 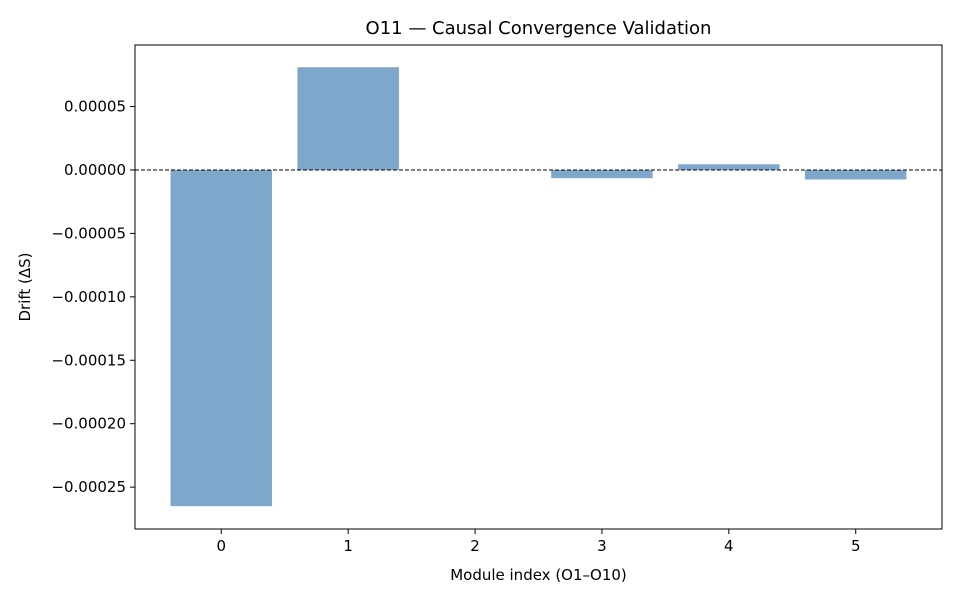 What do you see at coordinates (25, 286) in the screenshot?
I see `y-axis-label: Drift (ΔS)` at bounding box center [25, 286].